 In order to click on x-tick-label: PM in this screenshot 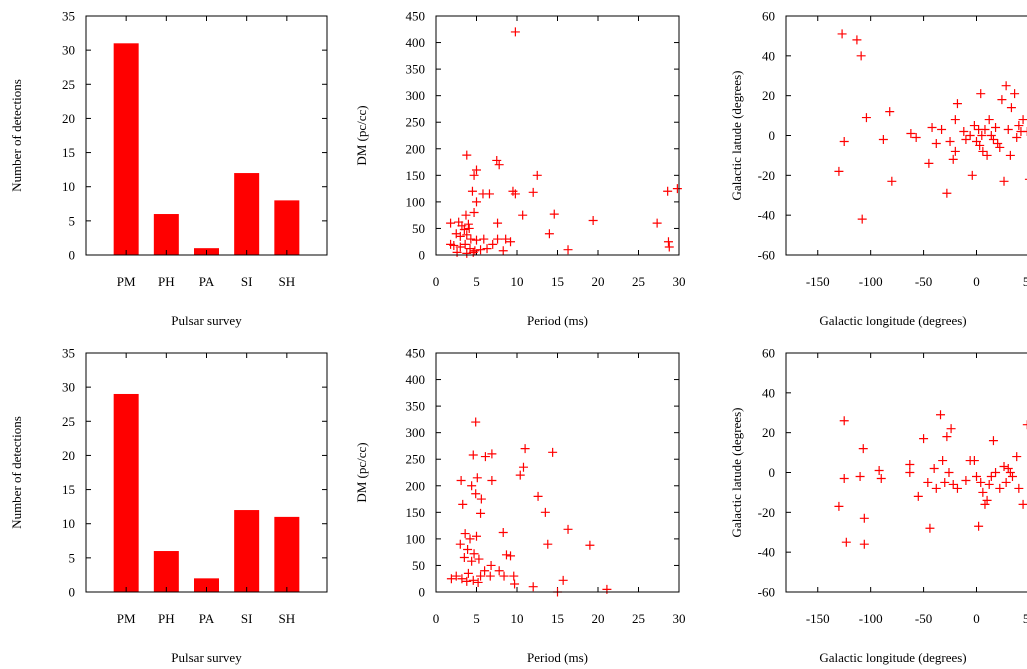, I will do `click(126, 618)`.